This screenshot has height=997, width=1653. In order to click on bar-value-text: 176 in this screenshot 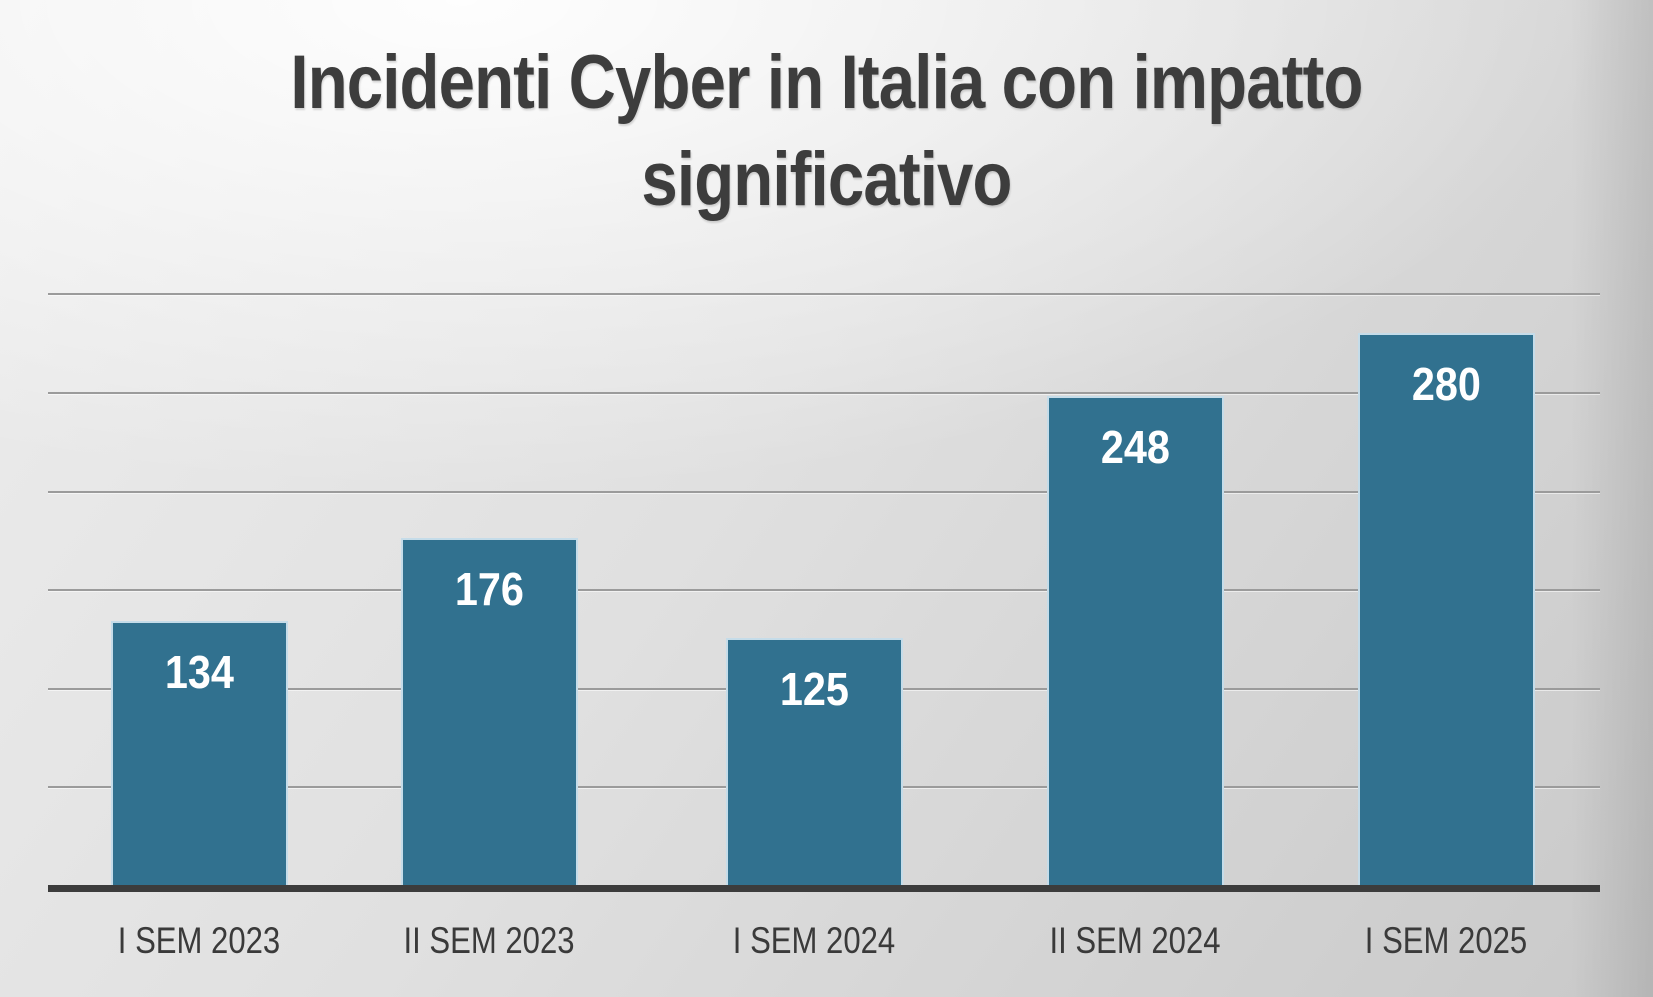, I will do `click(489, 589)`.